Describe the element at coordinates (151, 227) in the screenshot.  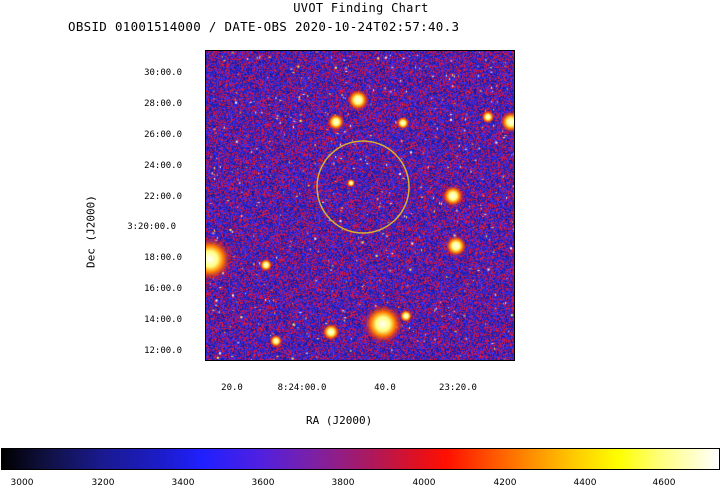
I see `dec-tick-label: 3:20:00.0` at that location.